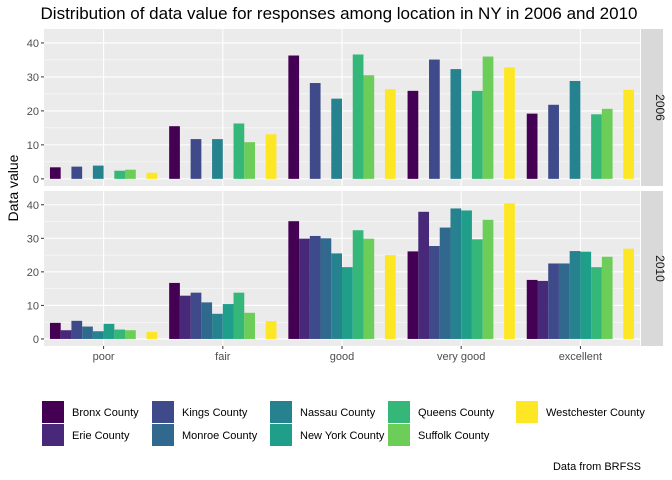 The image size is (672, 480). I want to click on facet-strip-label: 2010, so click(660, 268).